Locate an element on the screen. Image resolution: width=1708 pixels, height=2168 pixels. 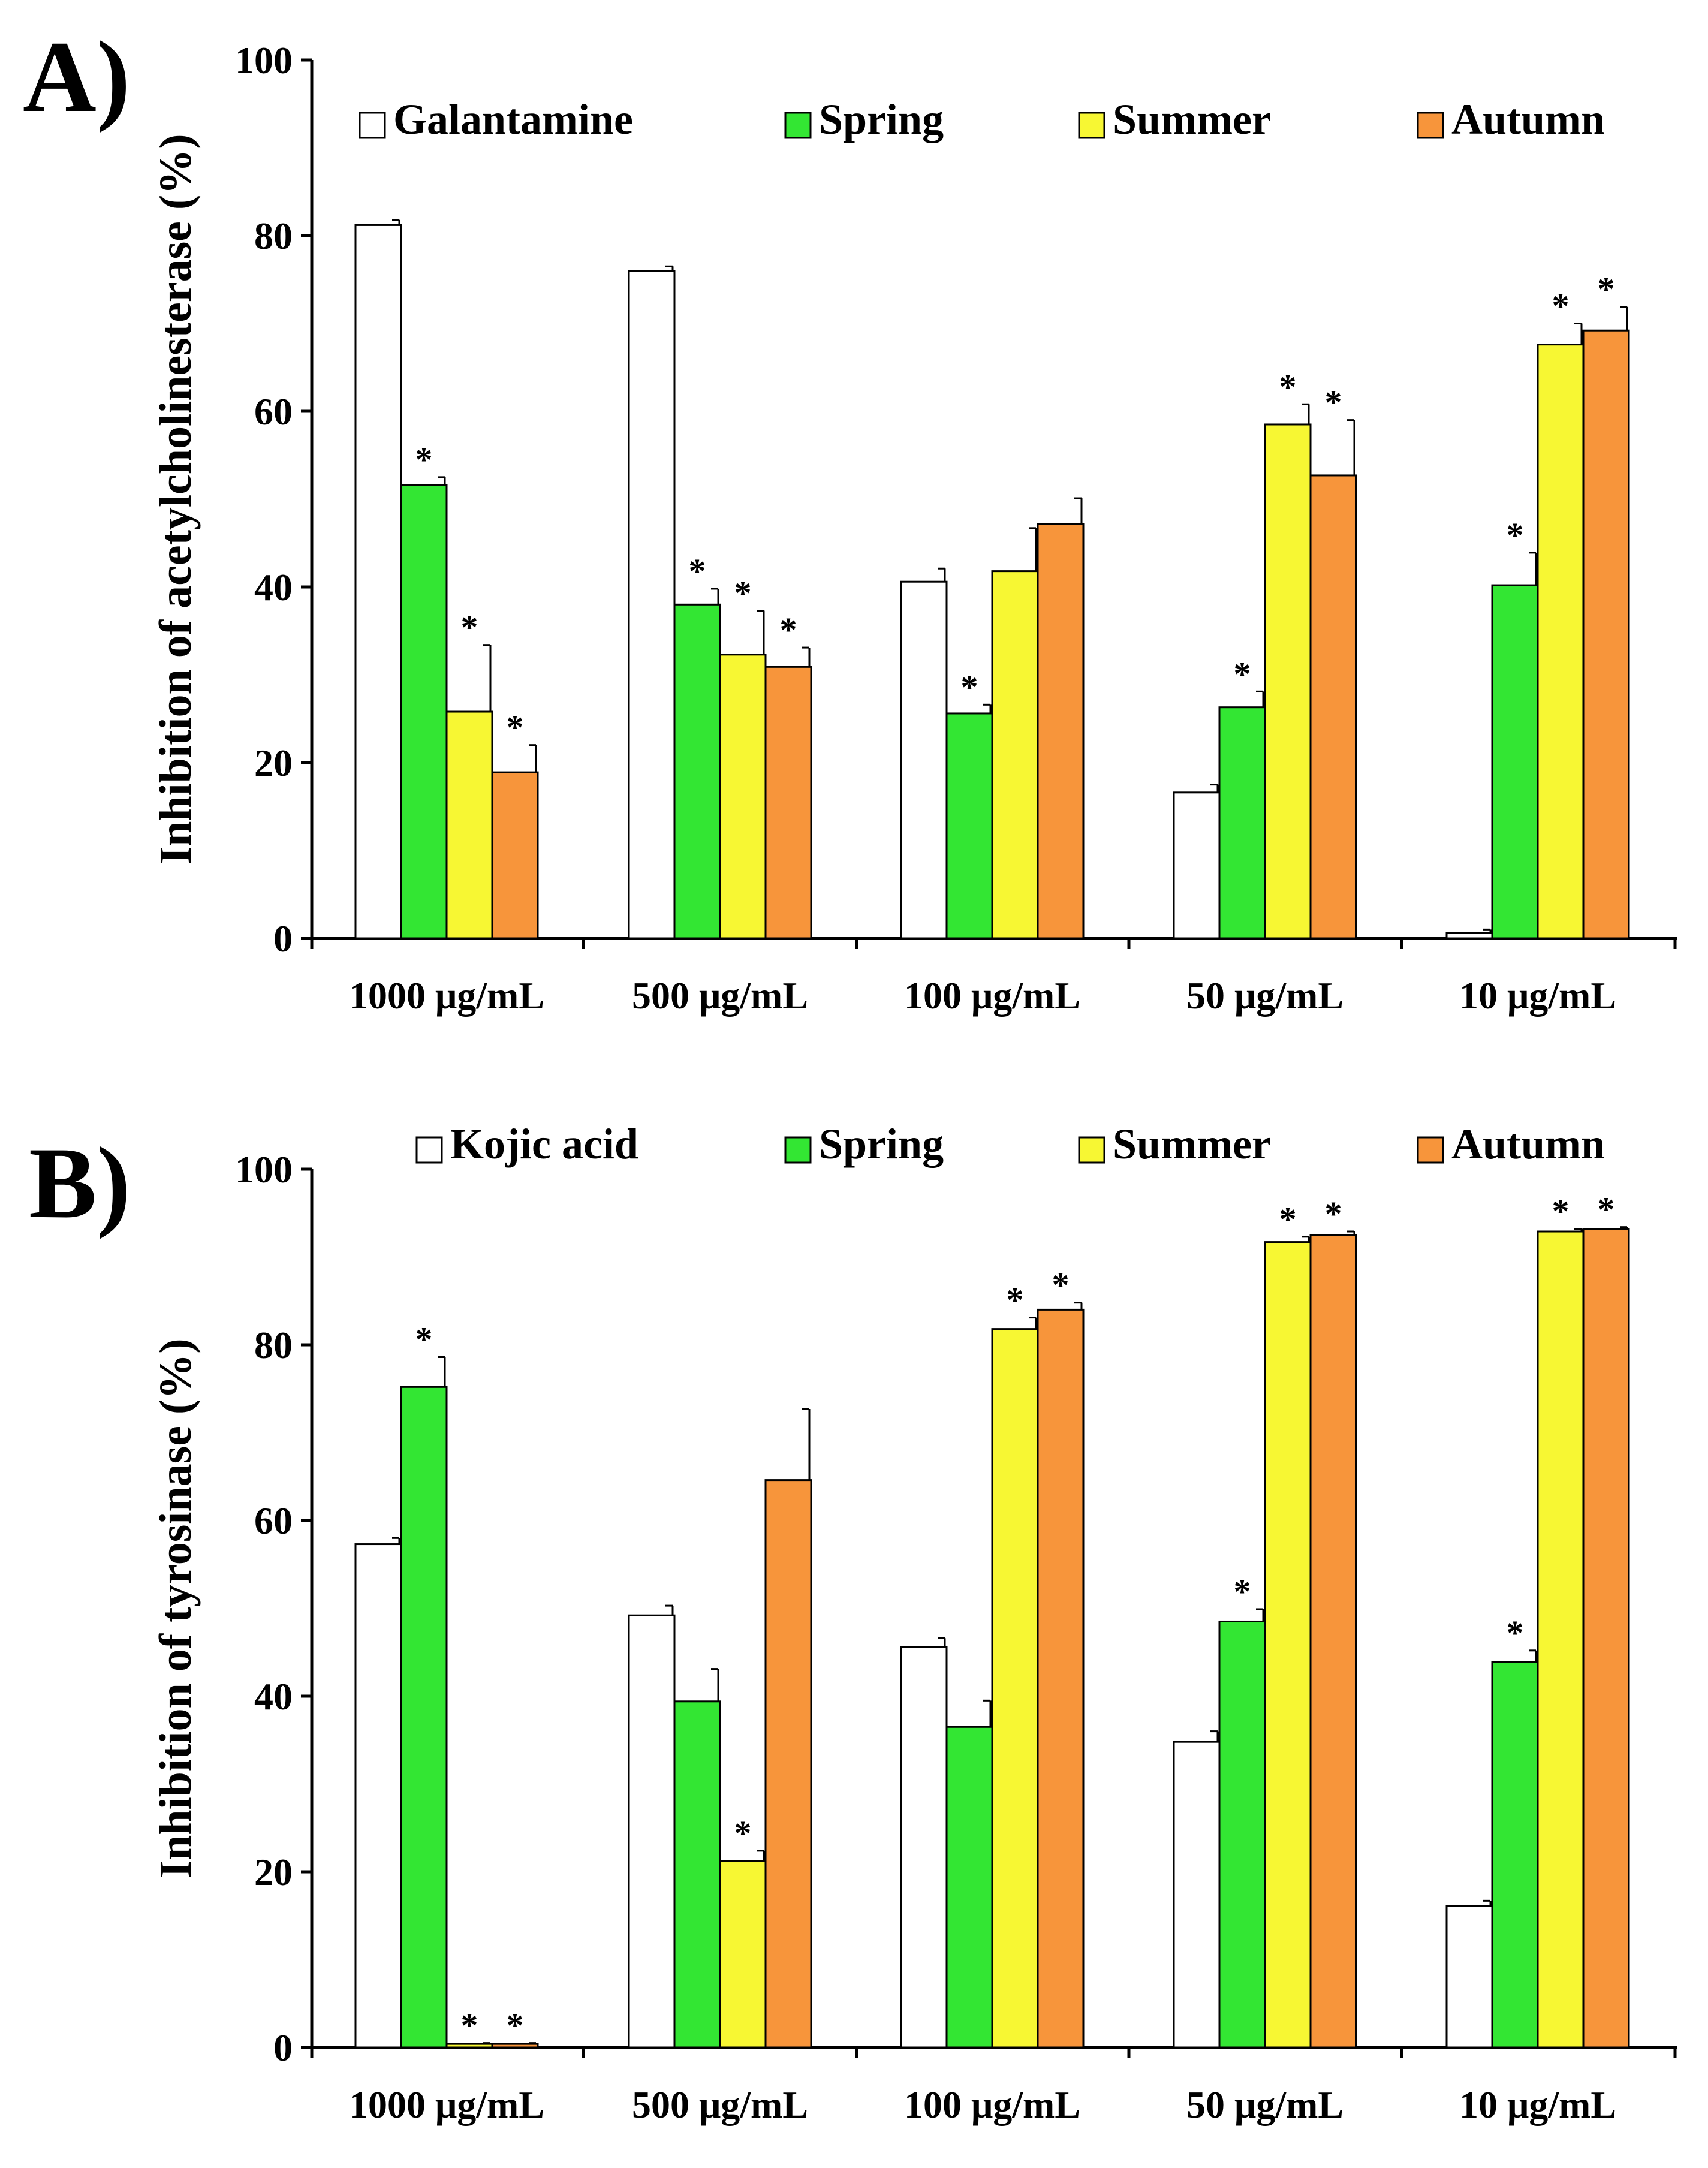
panel-b-category-label: 500 μg/mL is located at coordinates (720, 2104).